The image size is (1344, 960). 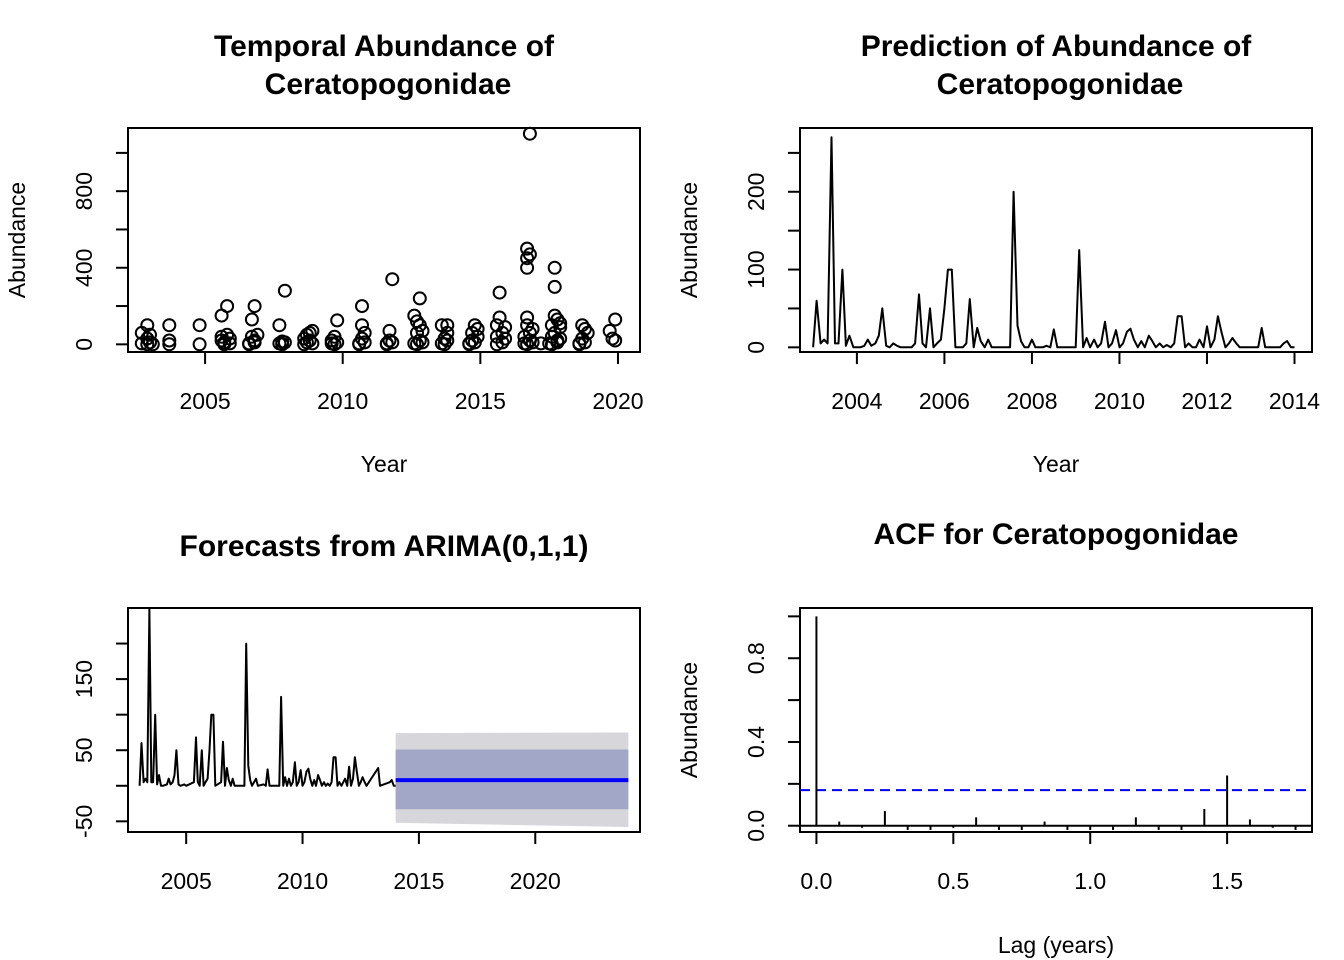 What do you see at coordinates (84, 344) in the screenshot?
I see `y-tick-label: 0` at bounding box center [84, 344].